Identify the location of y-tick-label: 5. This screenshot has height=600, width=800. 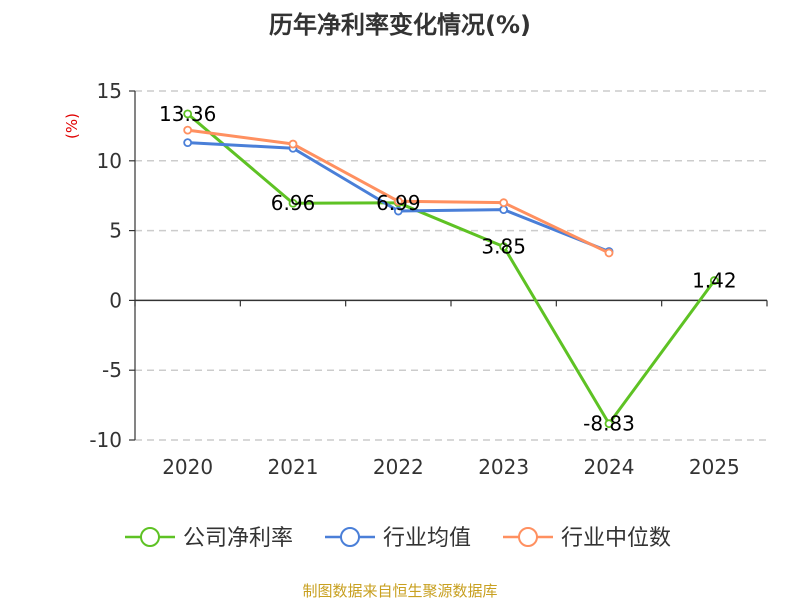
(115, 231).